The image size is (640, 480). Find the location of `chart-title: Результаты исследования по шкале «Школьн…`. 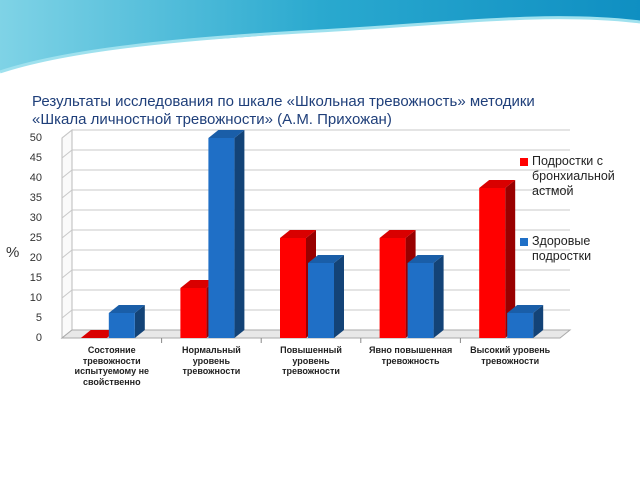

chart-title: Результаты исследования по шкале «Школьн… is located at coordinates (283, 110).